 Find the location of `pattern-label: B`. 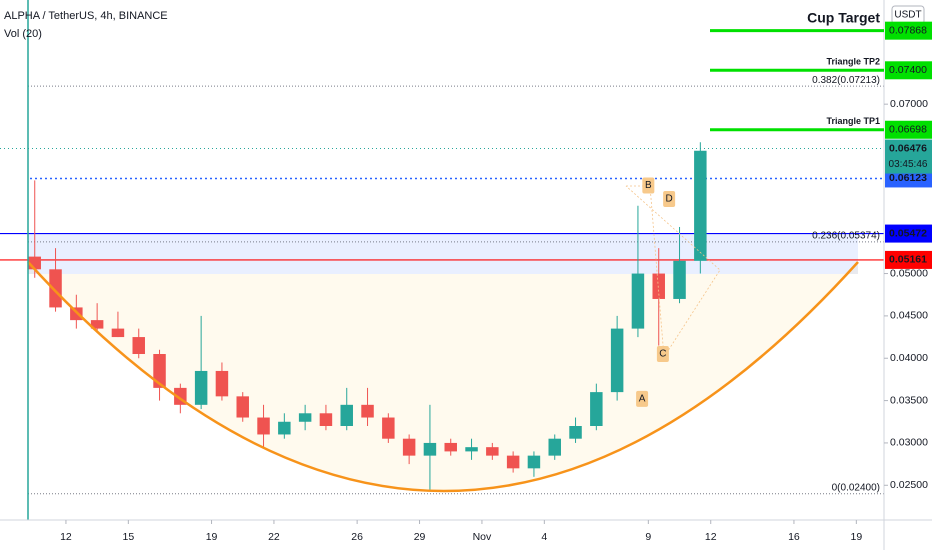

pattern-label: B is located at coordinates (648, 185).